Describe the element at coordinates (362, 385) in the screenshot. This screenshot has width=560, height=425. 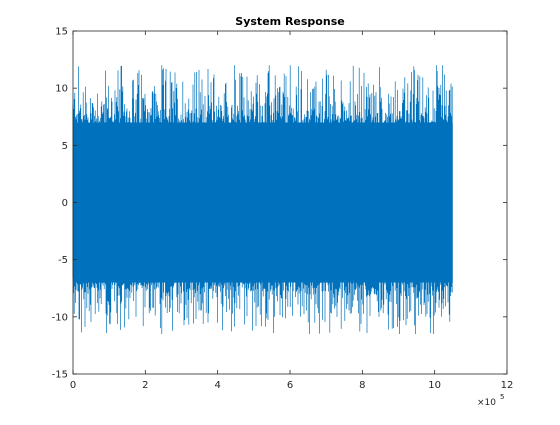
I see `x-tick-label: 8` at that location.